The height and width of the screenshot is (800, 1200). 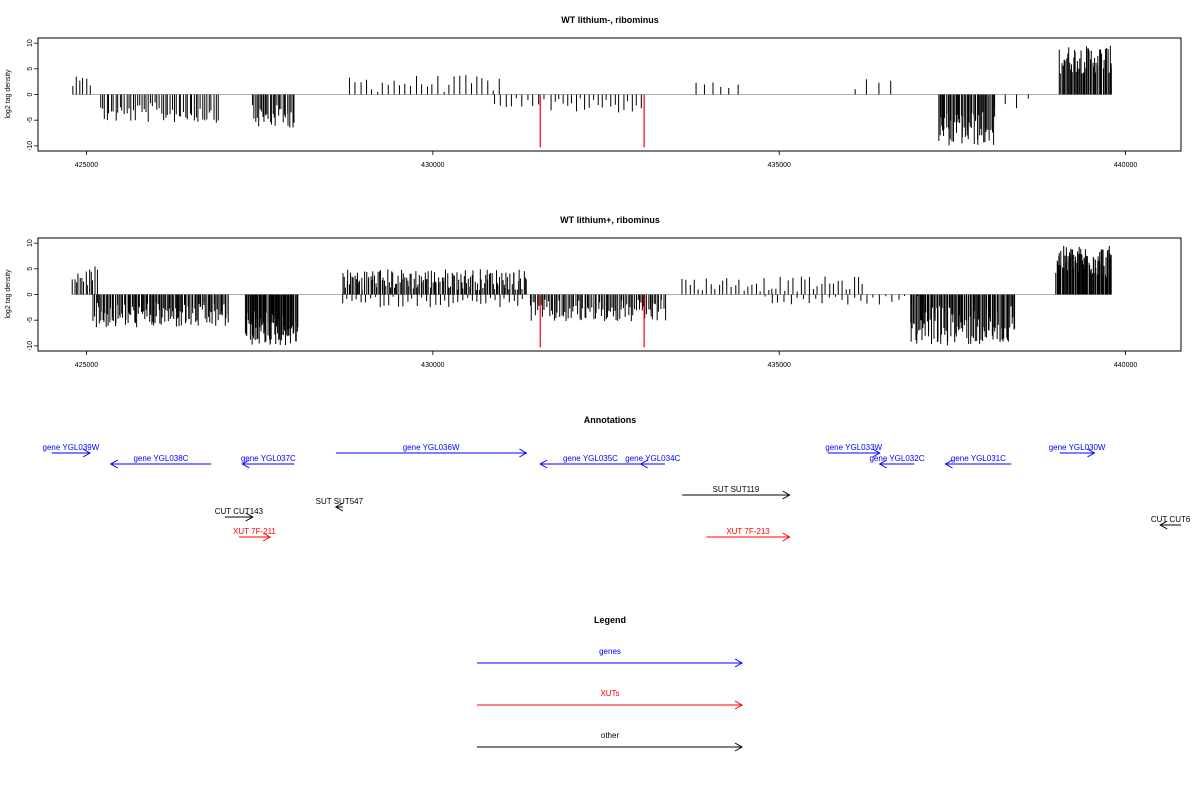 I want to click on feature-label: gene YGL032C, so click(x=896, y=458).